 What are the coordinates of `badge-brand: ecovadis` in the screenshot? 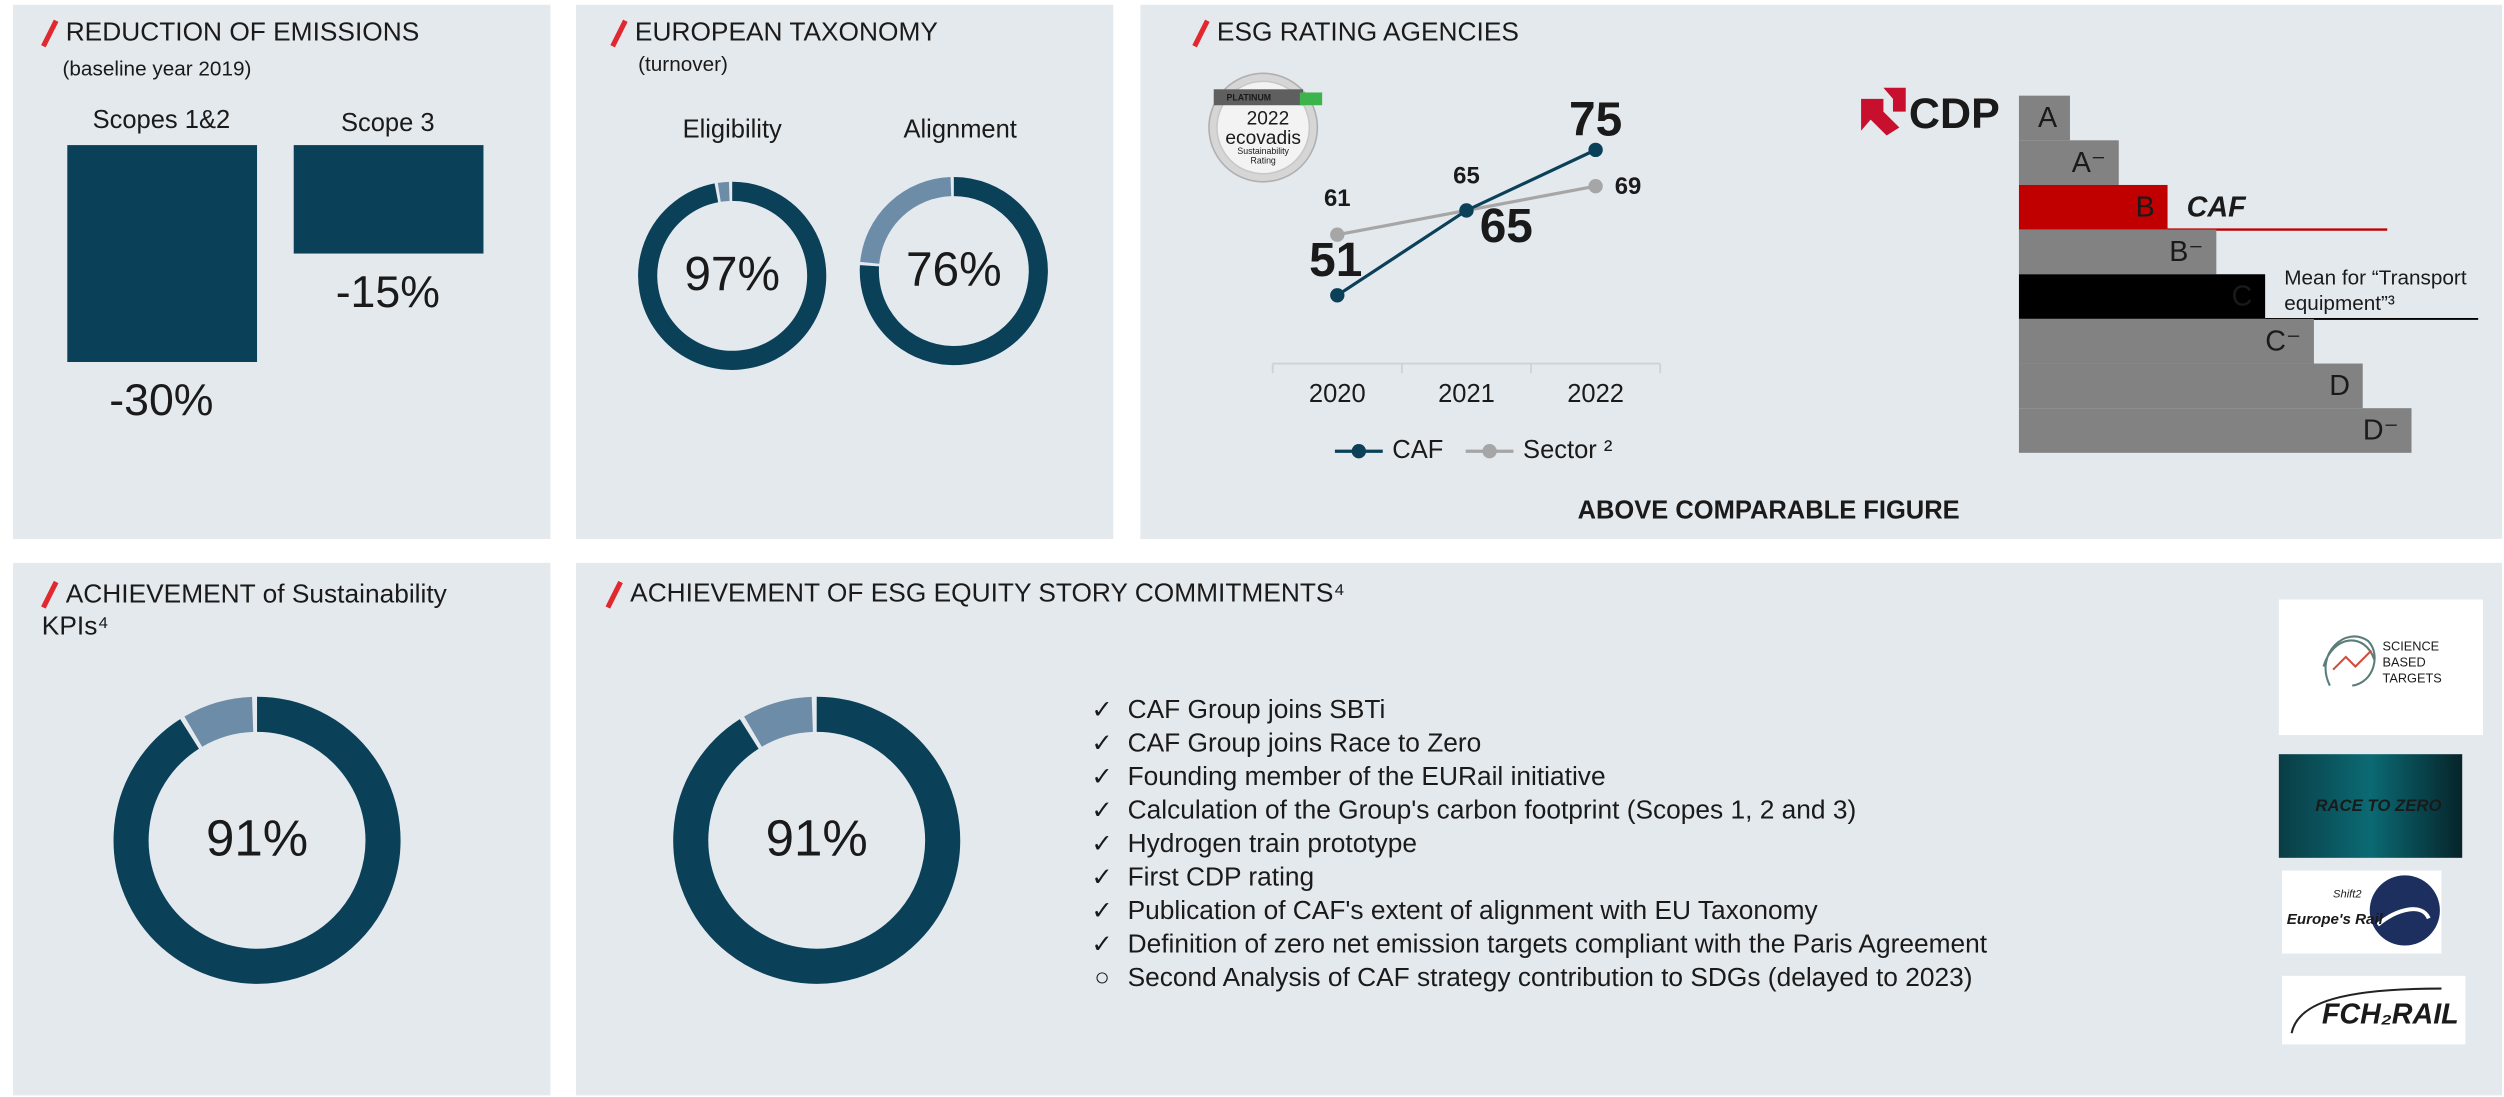 It's located at (1262, 138).